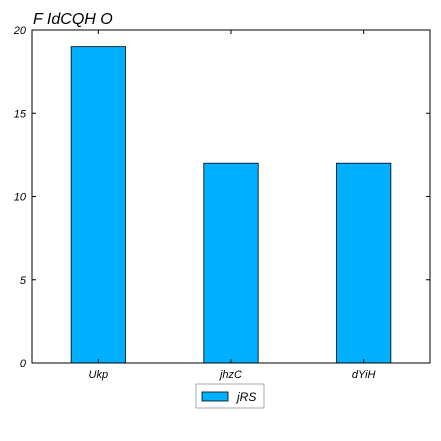  What do you see at coordinates (23, 364) in the screenshot?
I see `y-tick-label: 0` at bounding box center [23, 364].